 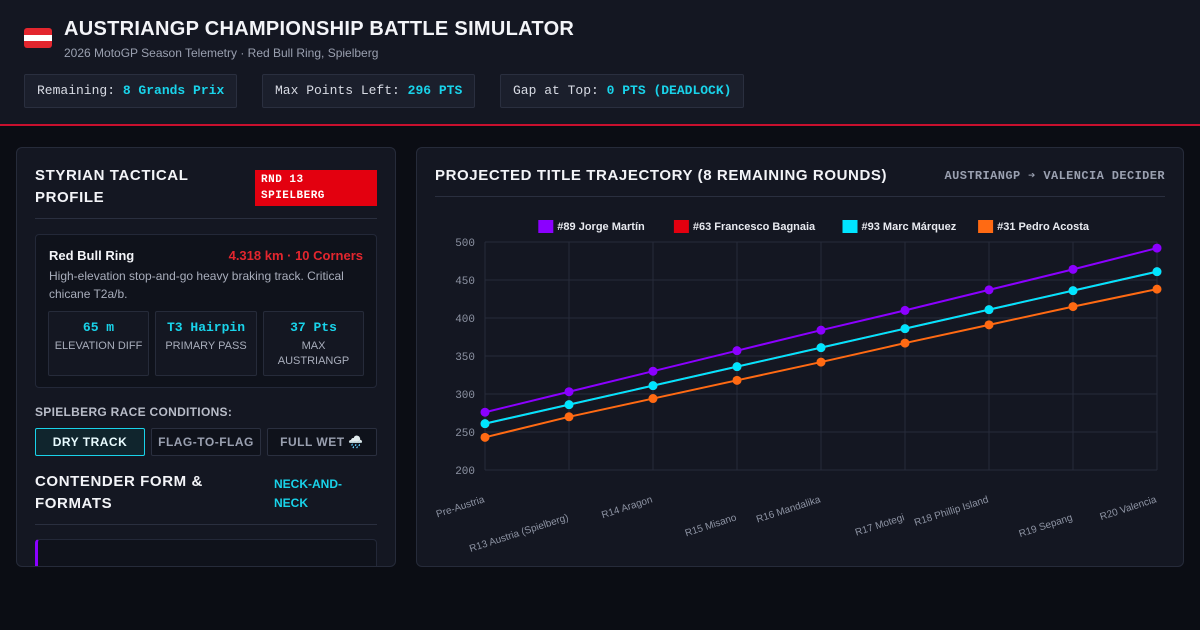 What do you see at coordinates (76, 90) in the screenshot?
I see `stat-remaining-label: Remaining:` at bounding box center [76, 90].